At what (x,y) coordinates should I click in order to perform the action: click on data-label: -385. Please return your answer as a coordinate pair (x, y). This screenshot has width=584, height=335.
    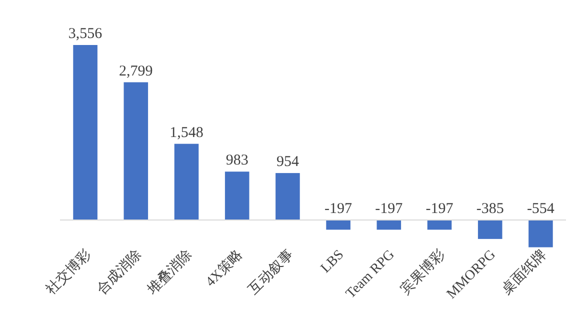
    Looking at the image, I should click on (490, 209).